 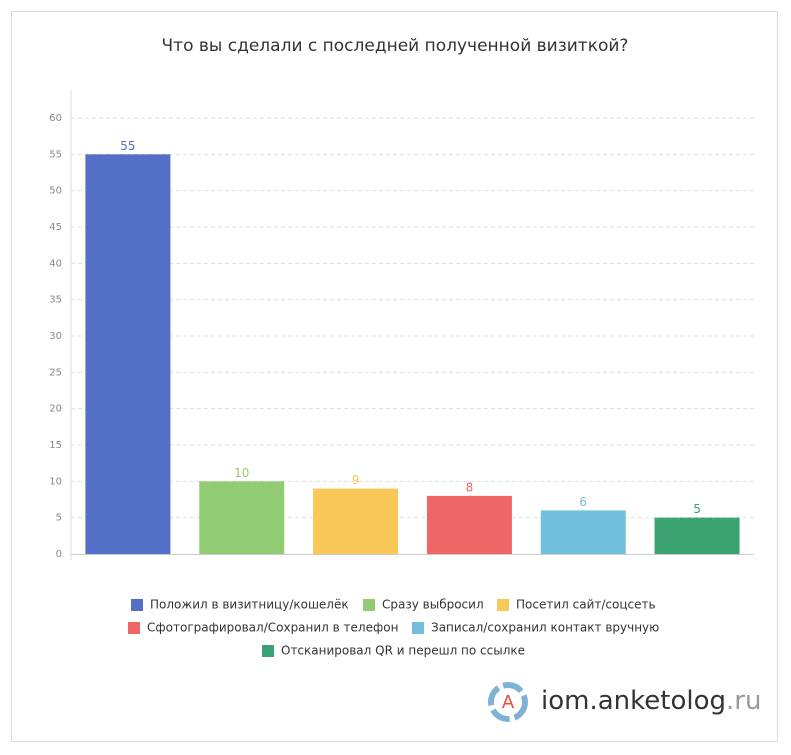 What do you see at coordinates (55, 372) in the screenshot?
I see `y-tick-label: 25` at bounding box center [55, 372].